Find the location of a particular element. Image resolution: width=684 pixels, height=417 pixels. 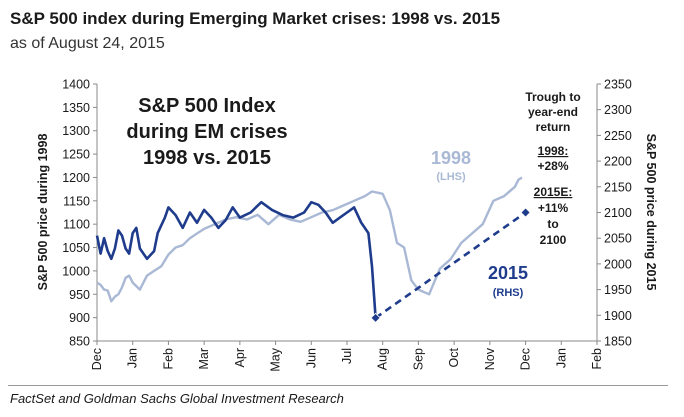

y-right-tick-label: 2150 is located at coordinates (618, 187).